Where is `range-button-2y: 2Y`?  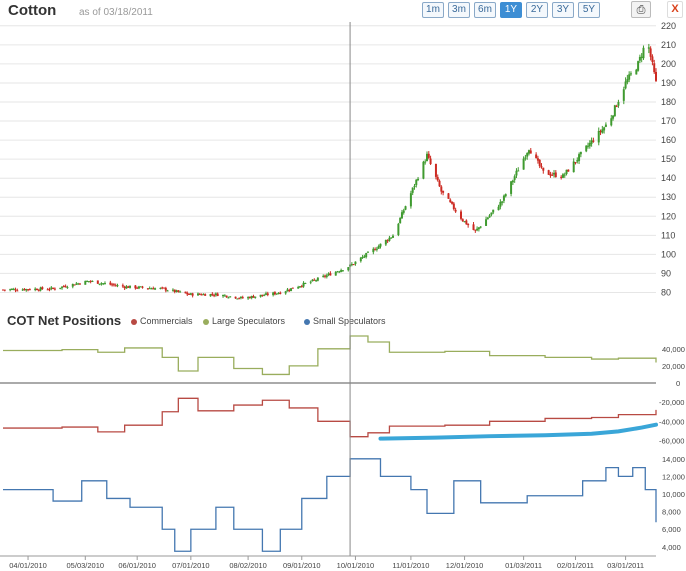 range-button-2y: 2Y is located at coordinates (537, 10).